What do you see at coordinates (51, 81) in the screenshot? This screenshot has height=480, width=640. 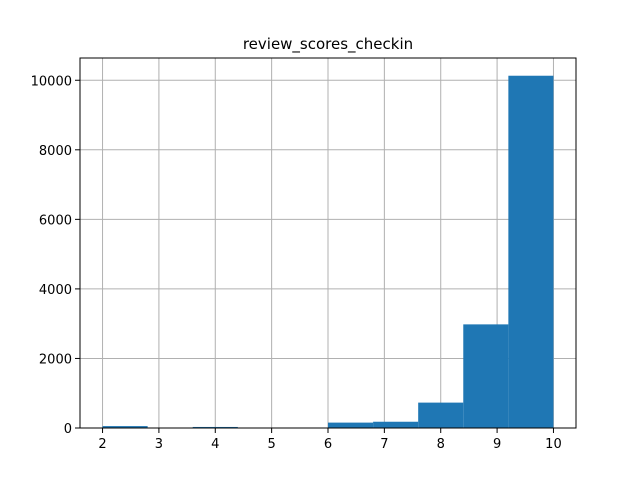 I see `y-tick-label-5: 10000` at bounding box center [51, 81].